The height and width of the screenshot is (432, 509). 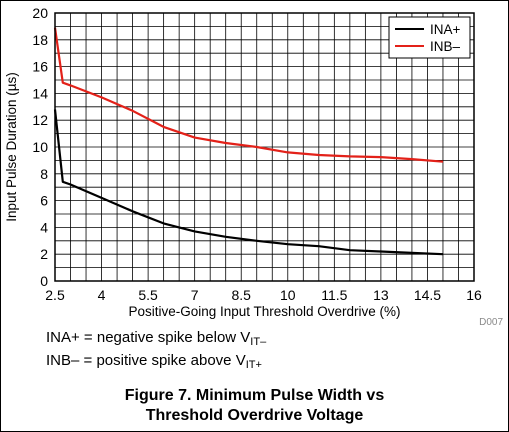 What do you see at coordinates (445, 29) in the screenshot?
I see `legend-label-ina: INA+` at bounding box center [445, 29].